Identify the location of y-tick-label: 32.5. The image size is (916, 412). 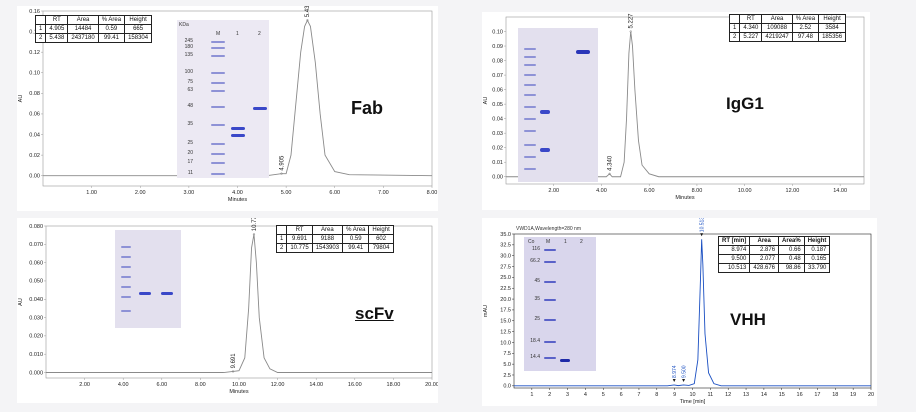
(505, 246).